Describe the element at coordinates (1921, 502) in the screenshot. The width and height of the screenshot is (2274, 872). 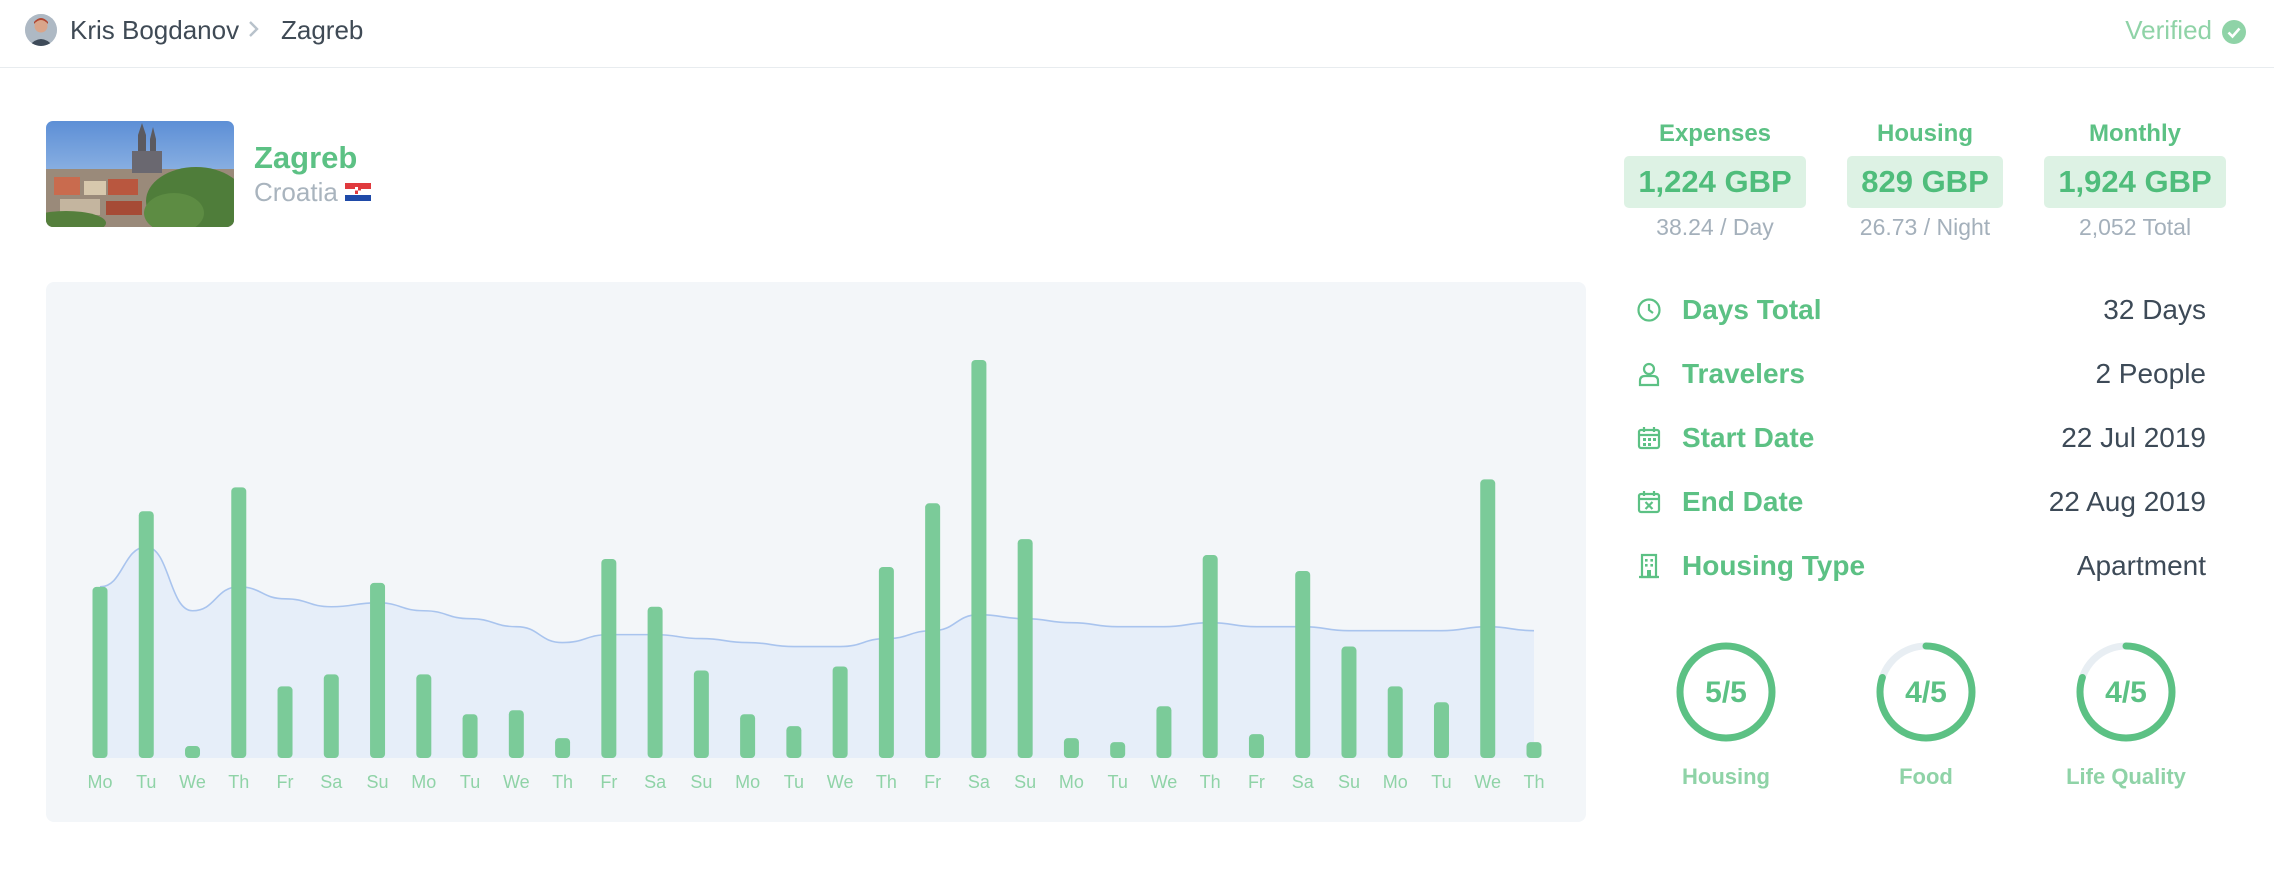
I see `info-end-date: End Date 22 Aug 2019` at that location.